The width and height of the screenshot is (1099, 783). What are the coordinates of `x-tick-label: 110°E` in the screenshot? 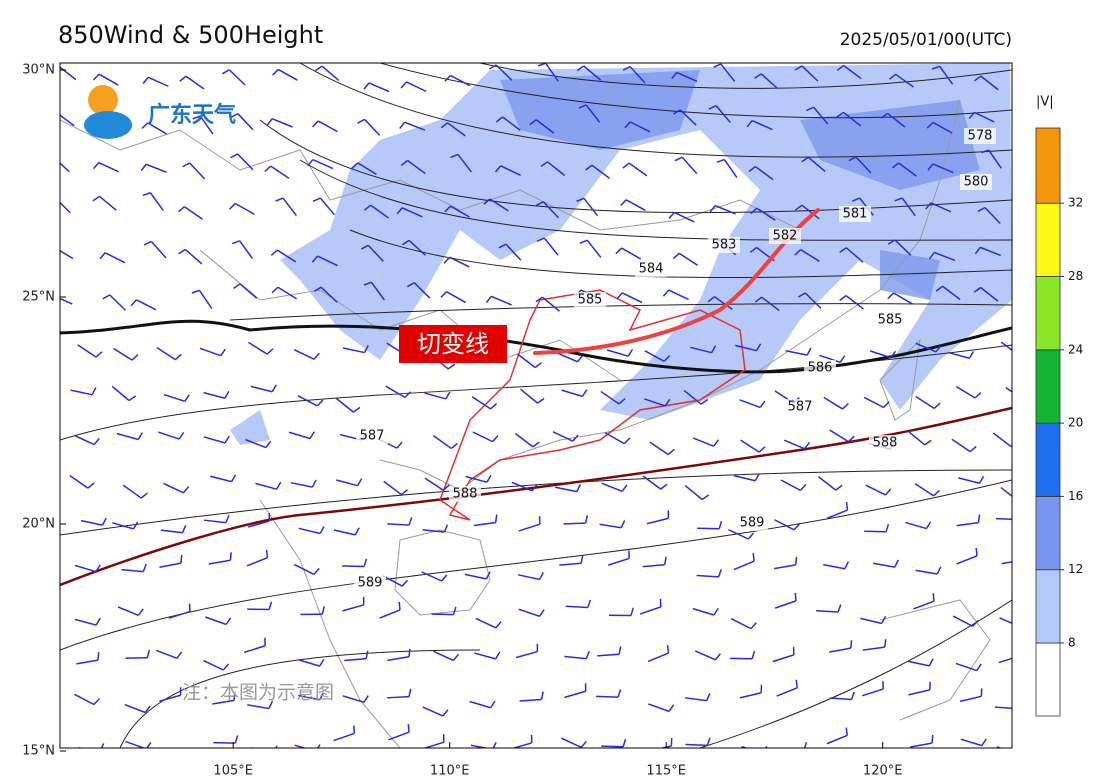 It's located at (450, 771).